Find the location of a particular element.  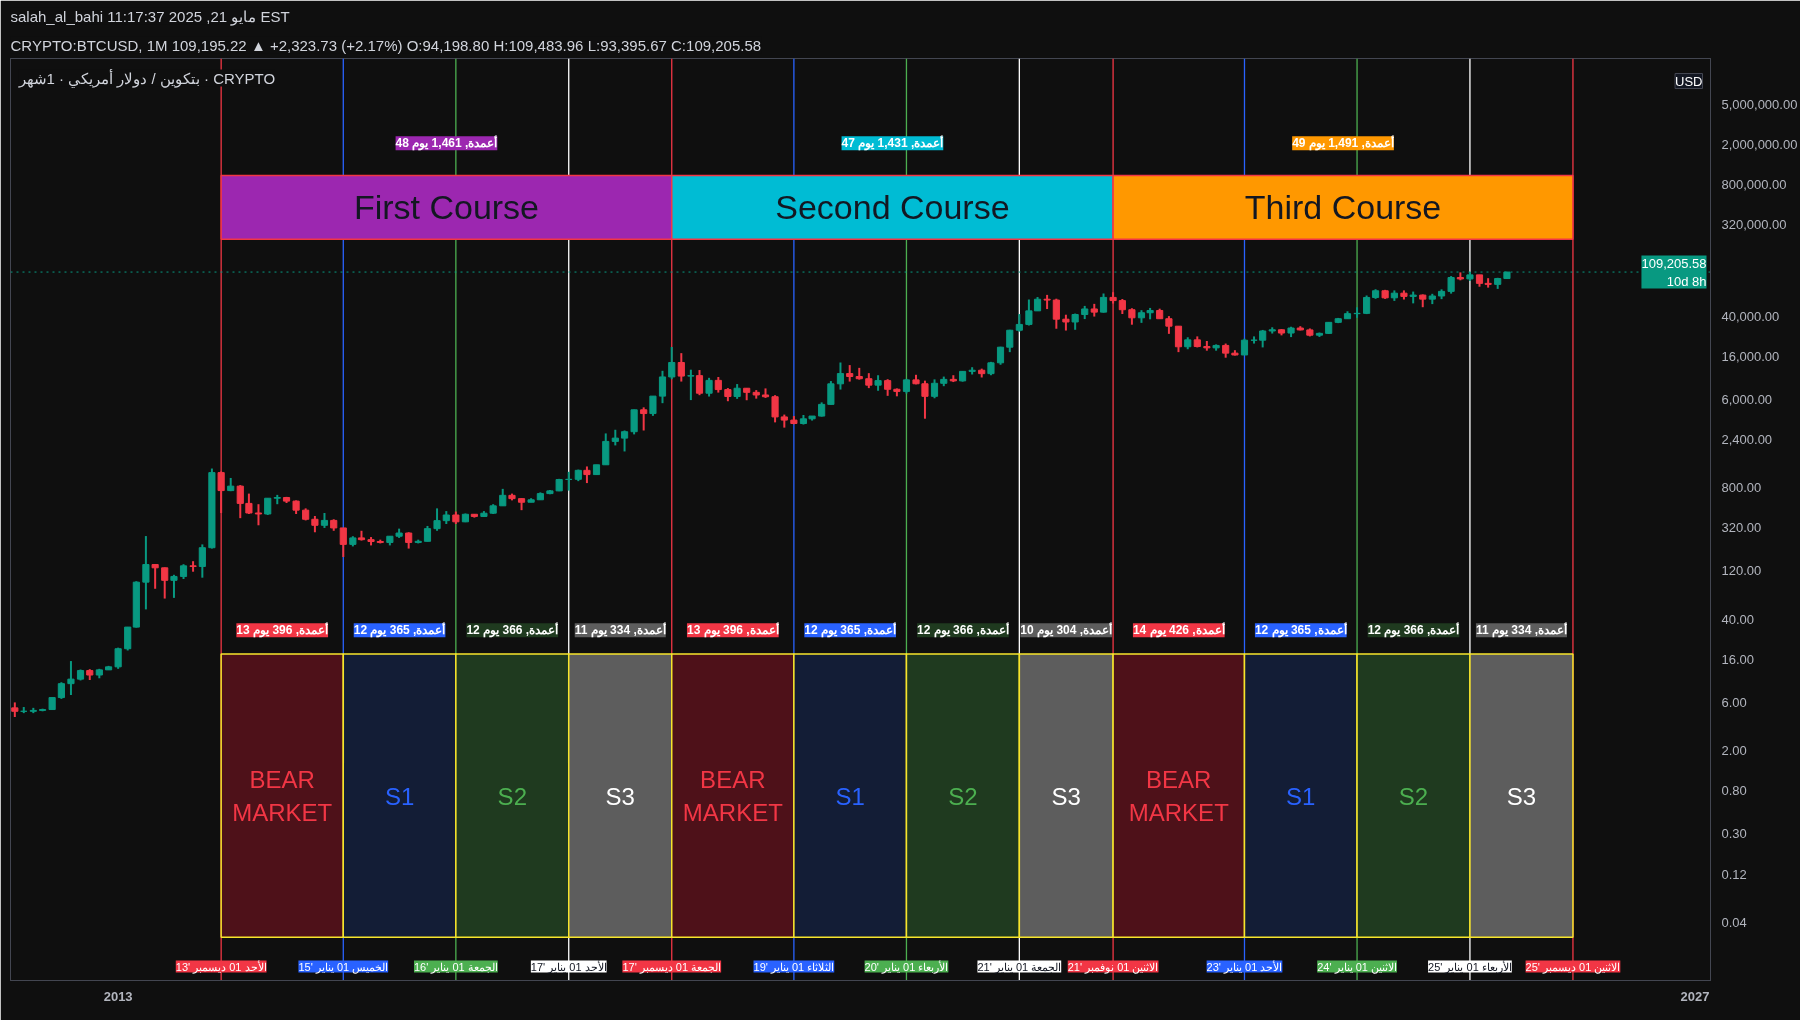

y-tick-label: 800,000.00 is located at coordinates (1754, 185).